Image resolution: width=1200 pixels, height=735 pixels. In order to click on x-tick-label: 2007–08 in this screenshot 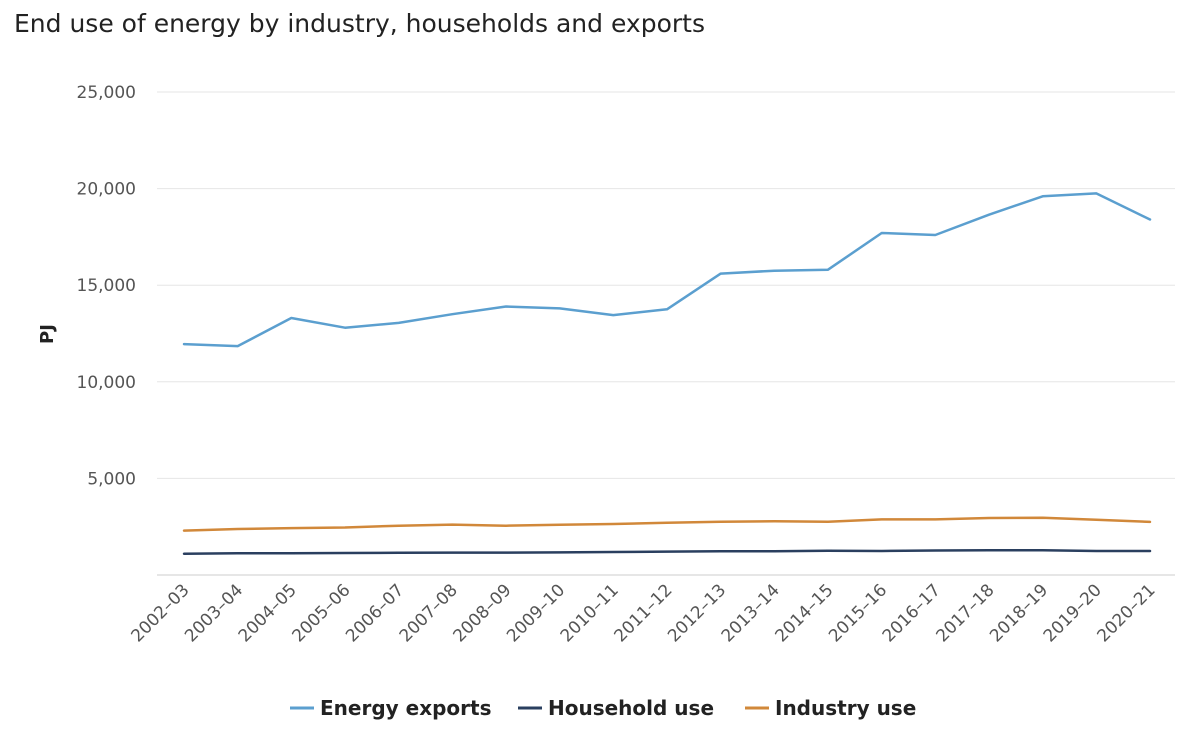, I will do `click(429, 613)`.